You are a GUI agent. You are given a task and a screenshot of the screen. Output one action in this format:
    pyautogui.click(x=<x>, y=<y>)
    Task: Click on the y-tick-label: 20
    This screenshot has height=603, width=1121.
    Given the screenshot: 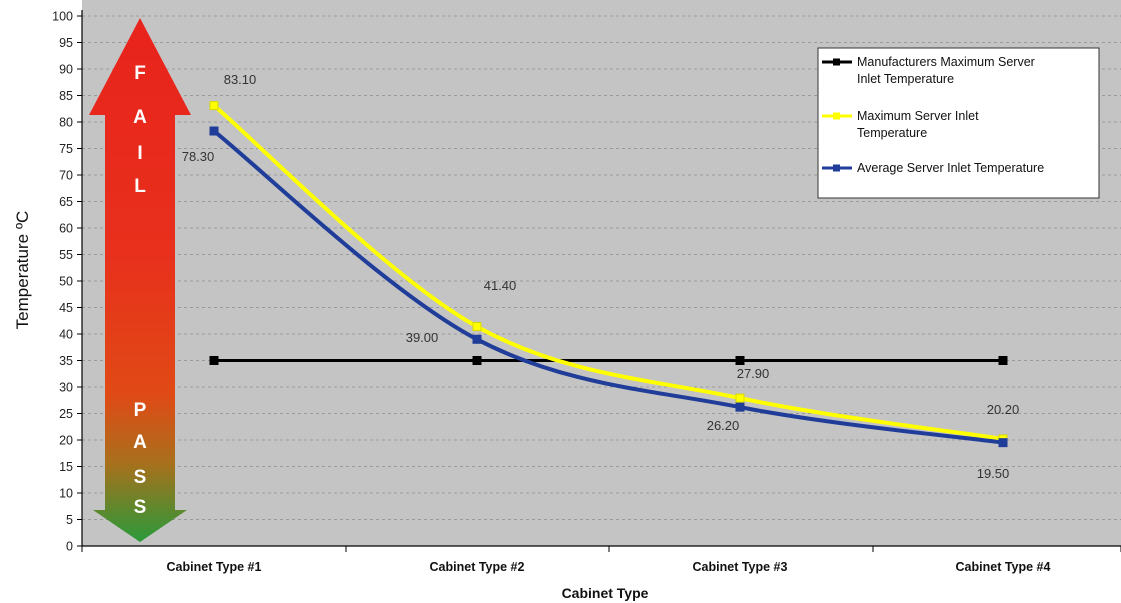 What is the action you would take?
    pyautogui.click(x=66, y=441)
    